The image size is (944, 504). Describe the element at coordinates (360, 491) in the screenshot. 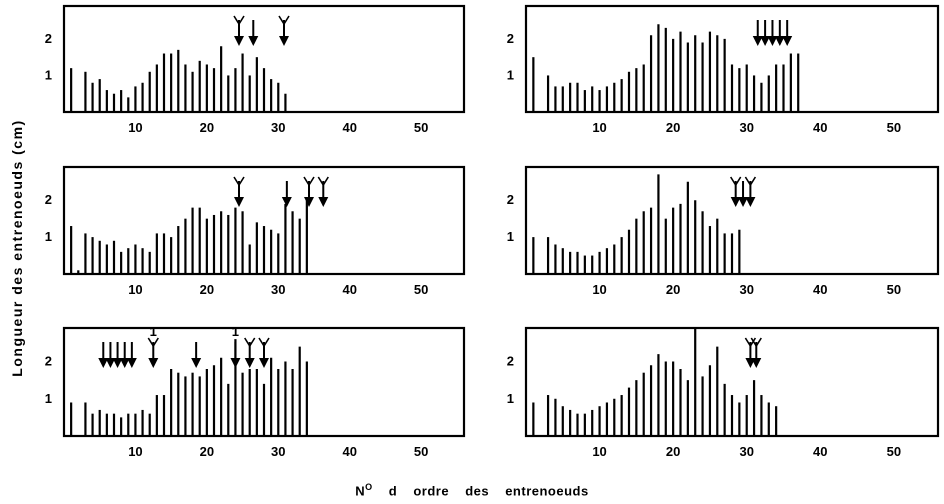

I see `x-axis-label-prefix: N` at that location.